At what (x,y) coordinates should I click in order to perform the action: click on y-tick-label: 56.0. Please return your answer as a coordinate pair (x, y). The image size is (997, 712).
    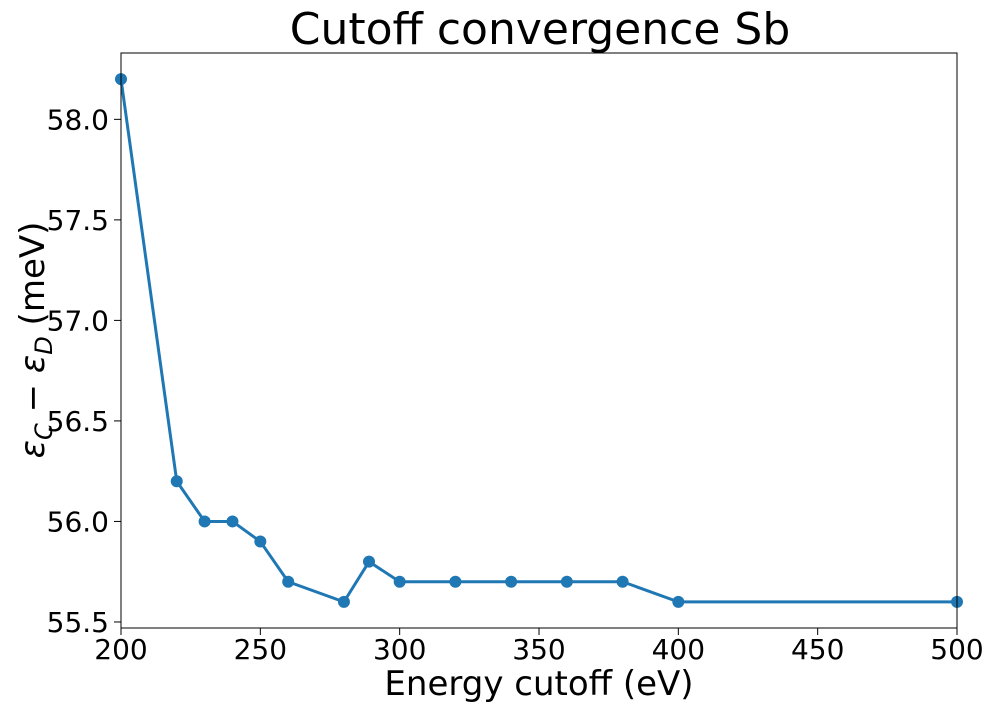
    Looking at the image, I should click on (78, 521).